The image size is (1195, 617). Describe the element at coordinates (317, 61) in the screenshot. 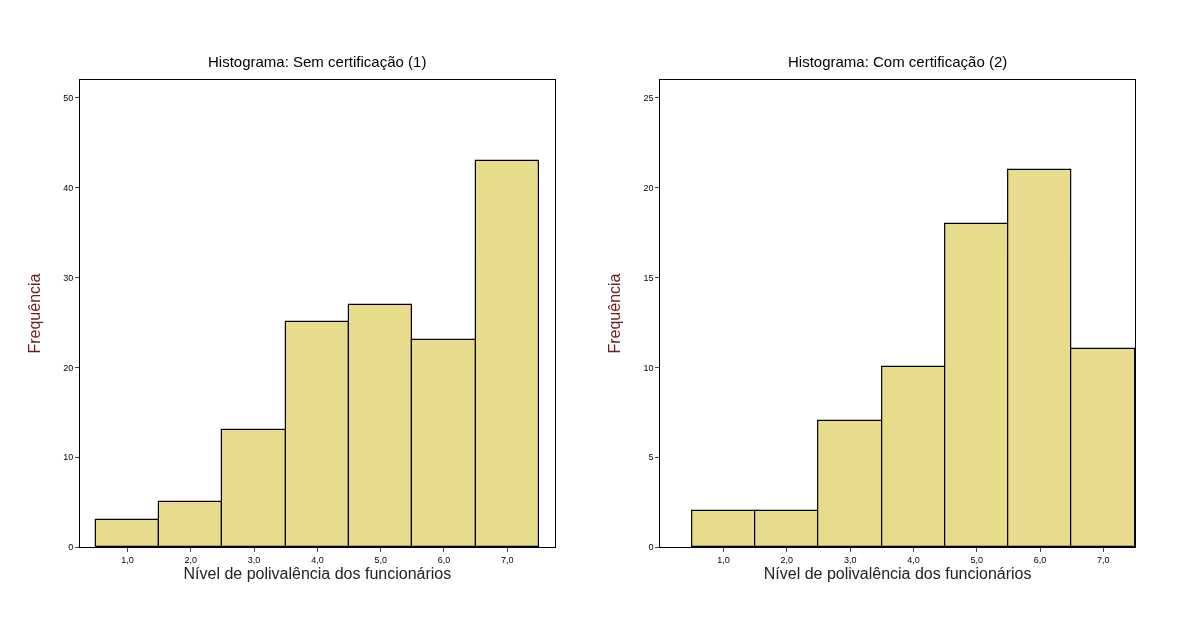

I see `chart-title: Histograma: Sem certificação (1)` at that location.